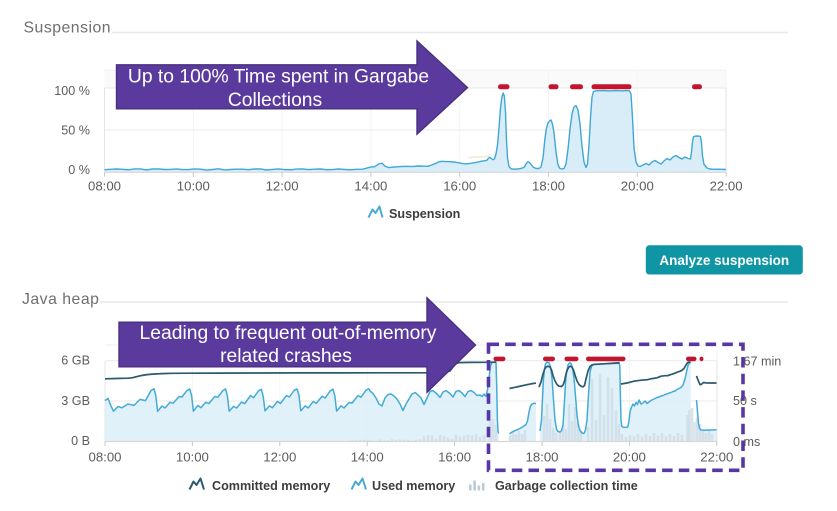 The height and width of the screenshot is (511, 837). I want to click on svg-text:Leading to frequent out-of-mem: Leading to frequent out-of-memory, so click(288, 333).